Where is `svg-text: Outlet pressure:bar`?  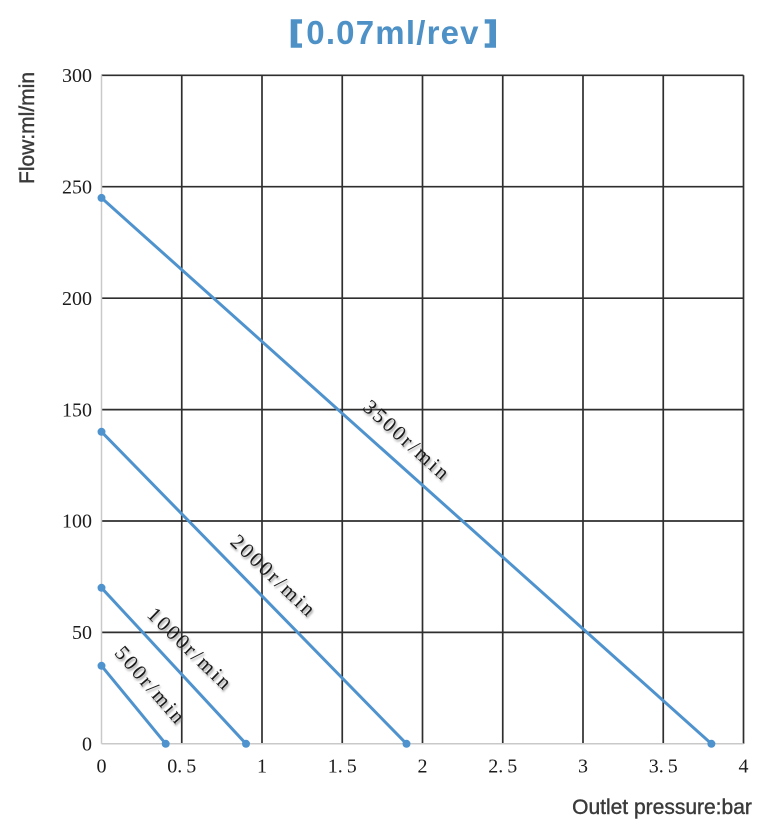 svg-text: Outlet pressure:bar is located at coordinates (662, 807).